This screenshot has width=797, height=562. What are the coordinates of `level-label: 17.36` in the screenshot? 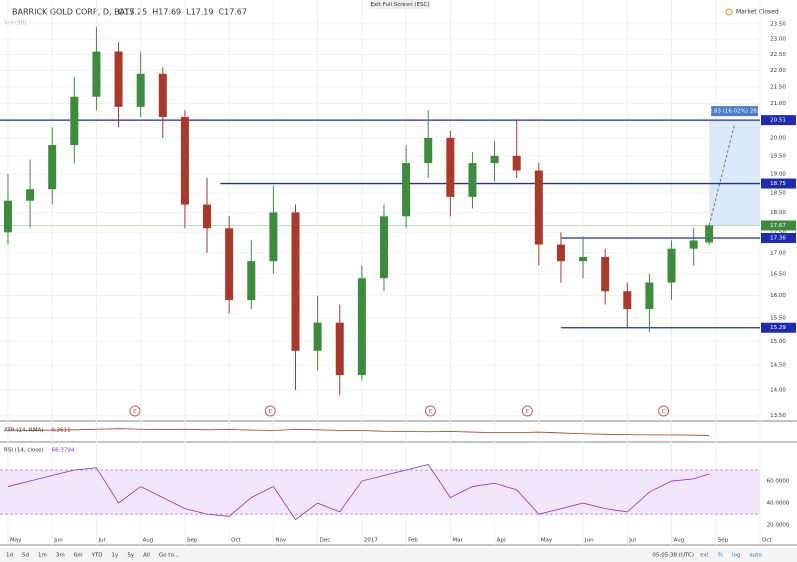 It's located at (778, 238).